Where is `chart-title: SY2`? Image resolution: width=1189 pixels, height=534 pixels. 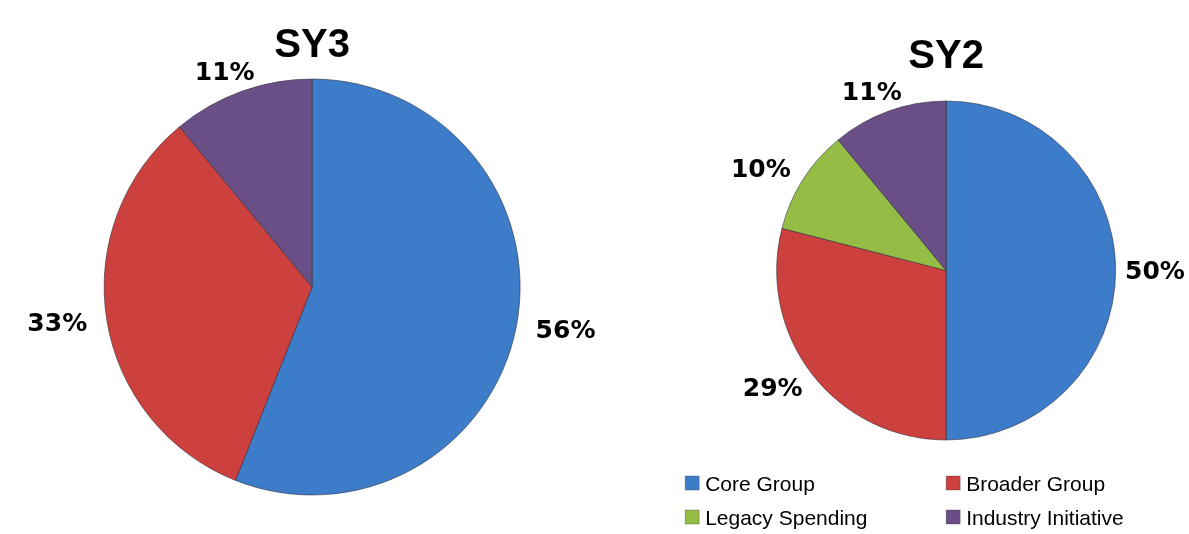 chart-title: SY2 is located at coordinates (946, 53).